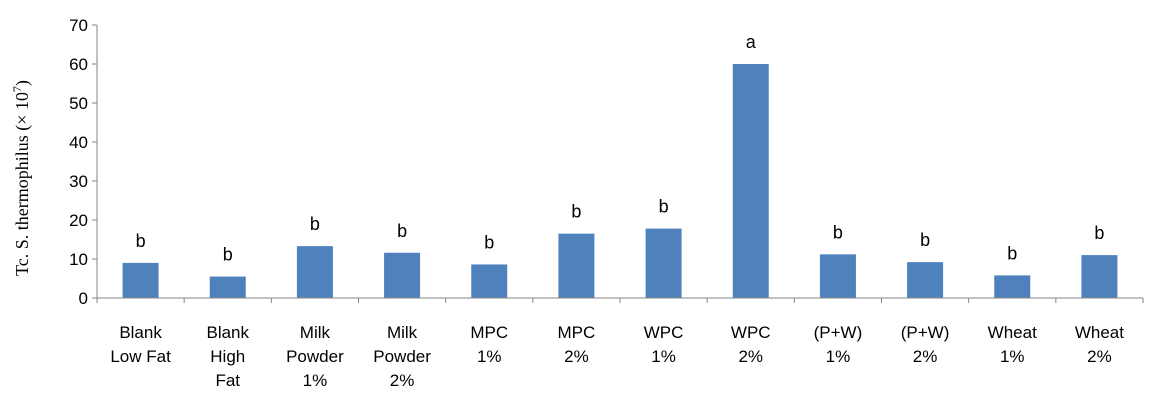  I want to click on x-category-label: Wheat 1%, so click(1012, 344).